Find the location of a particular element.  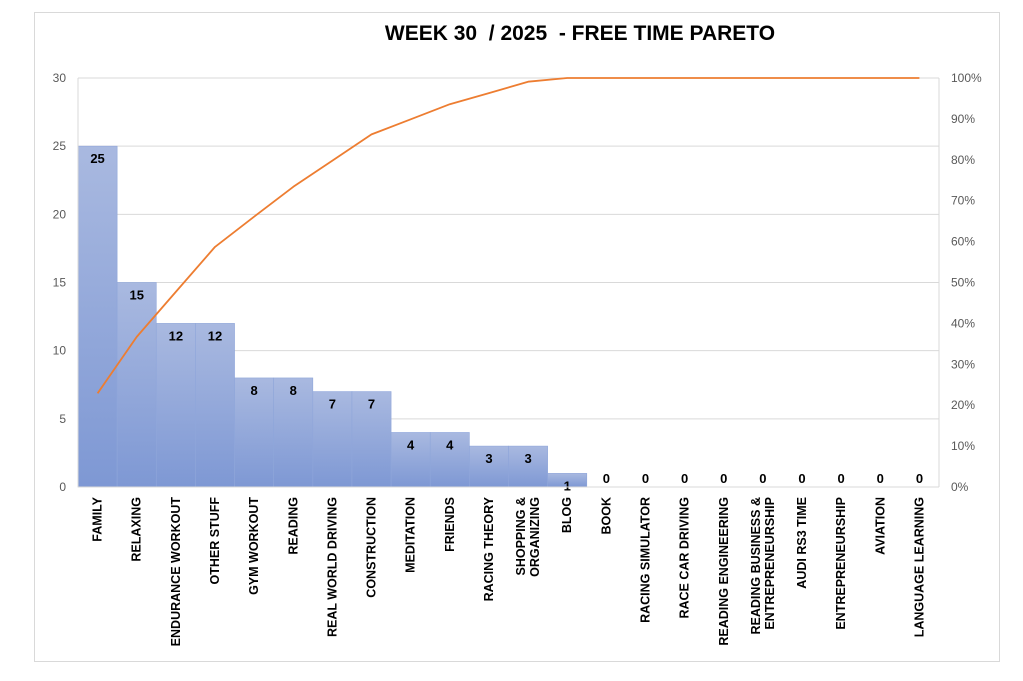

y-tick-label: 30 is located at coordinates (60, 78).